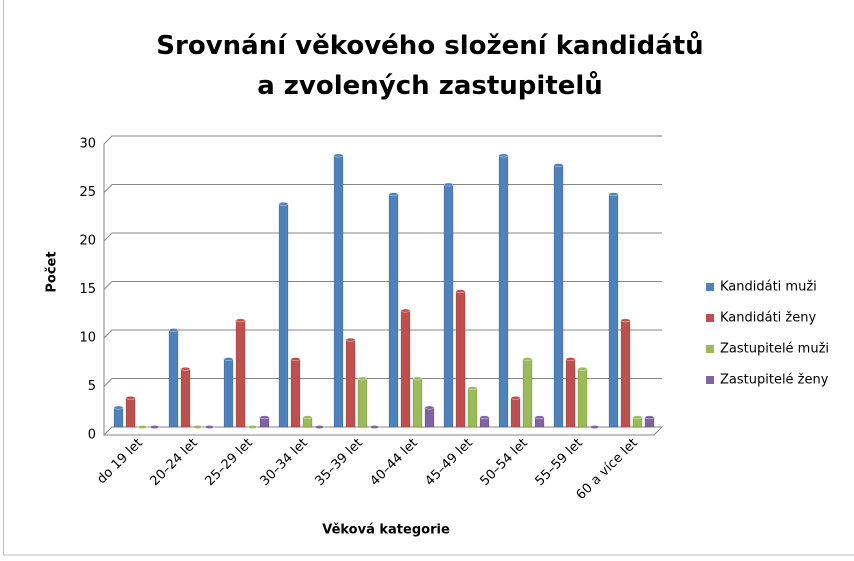  I want to click on x-tick-label: 50–54 let, so click(503, 462).